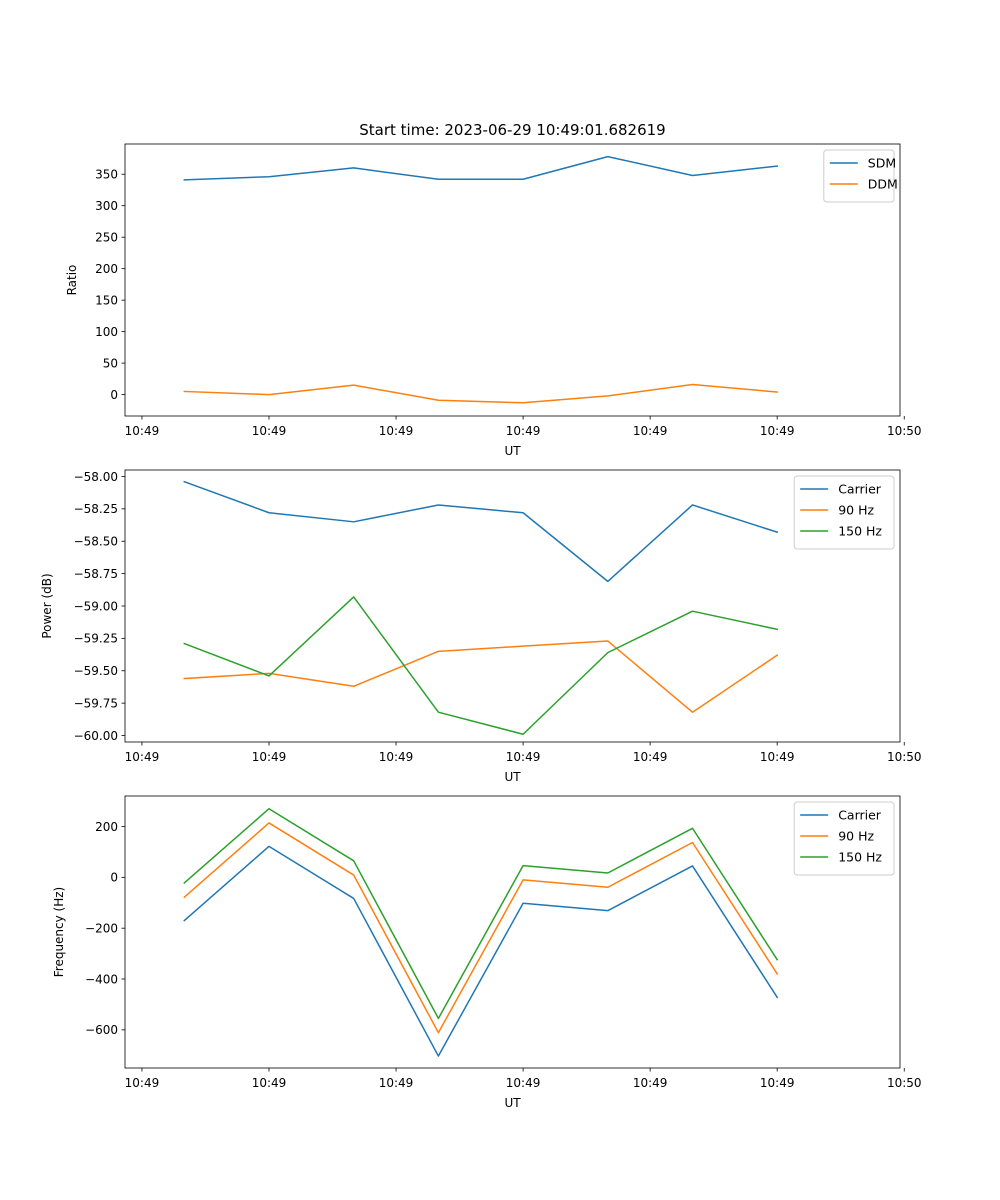  I want to click on legend-label: DDM, so click(883, 184).